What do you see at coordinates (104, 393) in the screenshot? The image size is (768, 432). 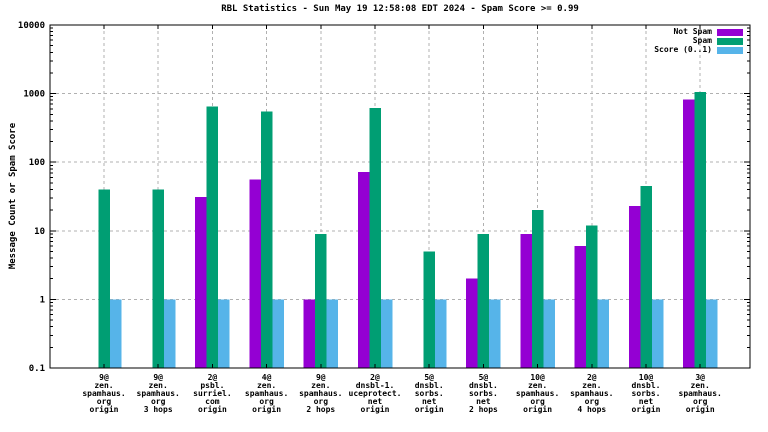 I see `x-label-0: 9@ zen. spamhaus. org origin` at bounding box center [104, 393].